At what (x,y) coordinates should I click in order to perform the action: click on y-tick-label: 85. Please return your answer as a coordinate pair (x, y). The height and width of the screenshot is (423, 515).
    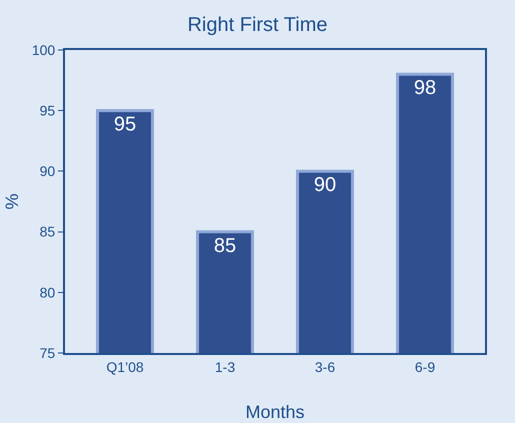
    Looking at the image, I should click on (48, 232).